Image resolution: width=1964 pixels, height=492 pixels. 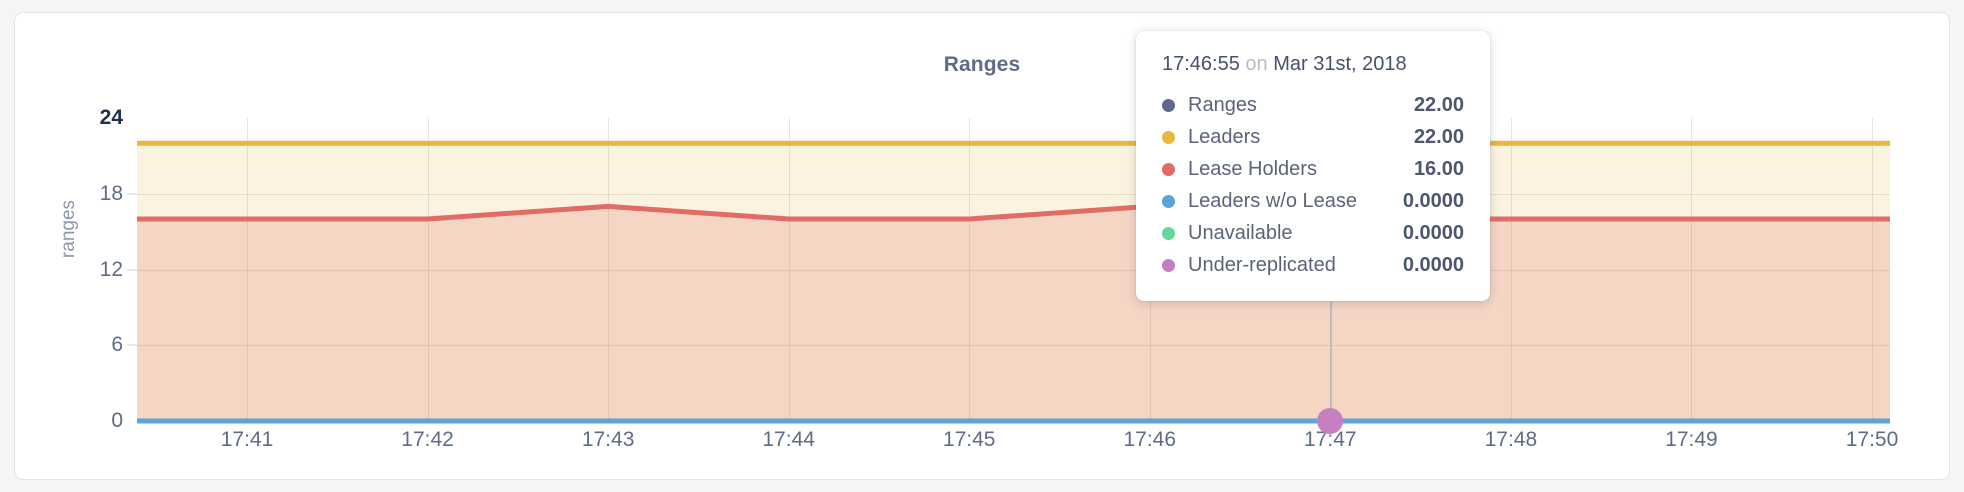 What do you see at coordinates (1273, 200) in the screenshot?
I see `tooltip-series-label: Leaders w/o Lease` at bounding box center [1273, 200].